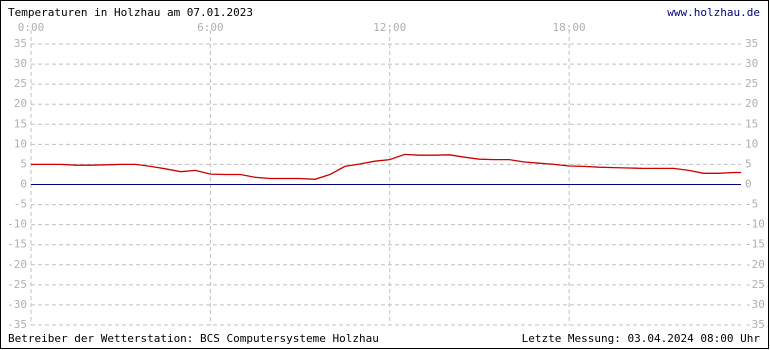 The height and width of the screenshot is (350, 770). What do you see at coordinates (17, 284) in the screenshot?
I see `y-tick-label: -25` at bounding box center [17, 284].